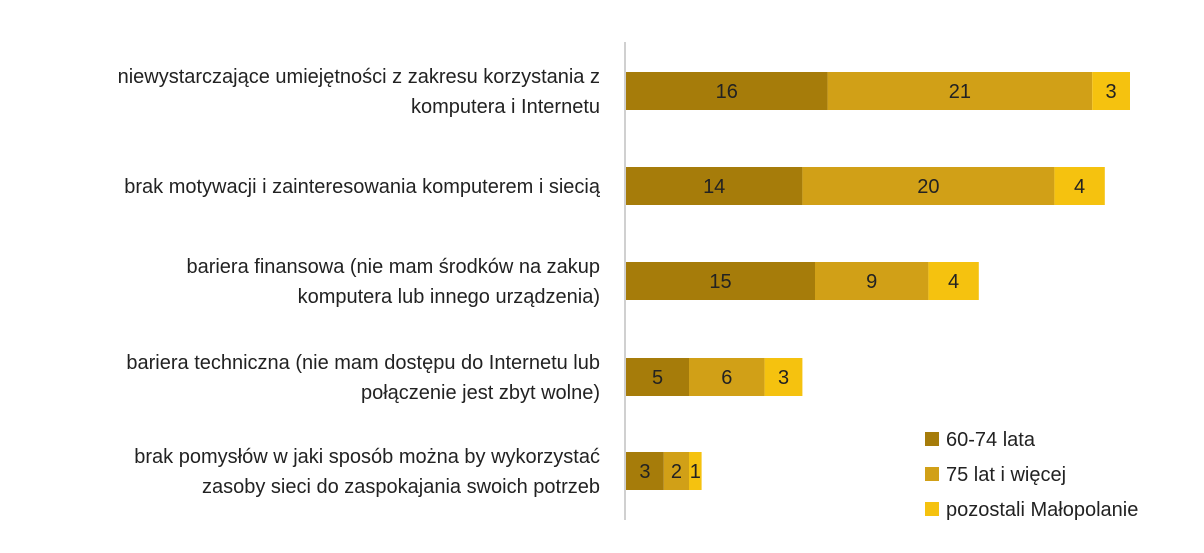 The width and height of the screenshot is (1204, 553). I want to click on category-label: komputera i Internetu, so click(505, 107).